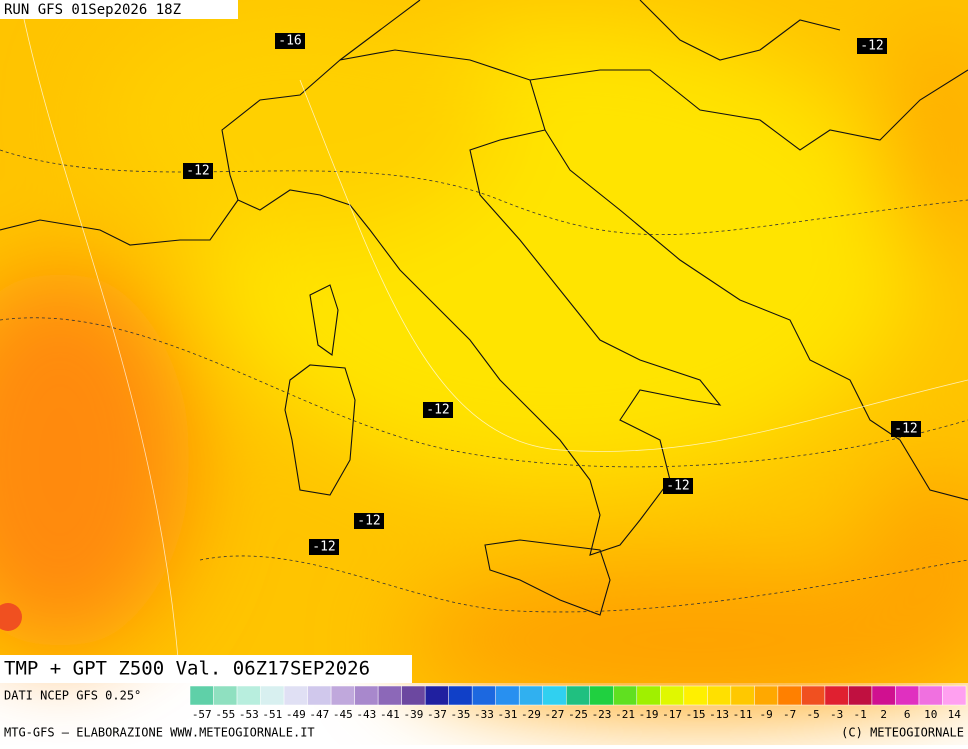  What do you see at coordinates (765, 714) in the screenshot?
I see `colorbar-label: -9` at bounding box center [765, 714].